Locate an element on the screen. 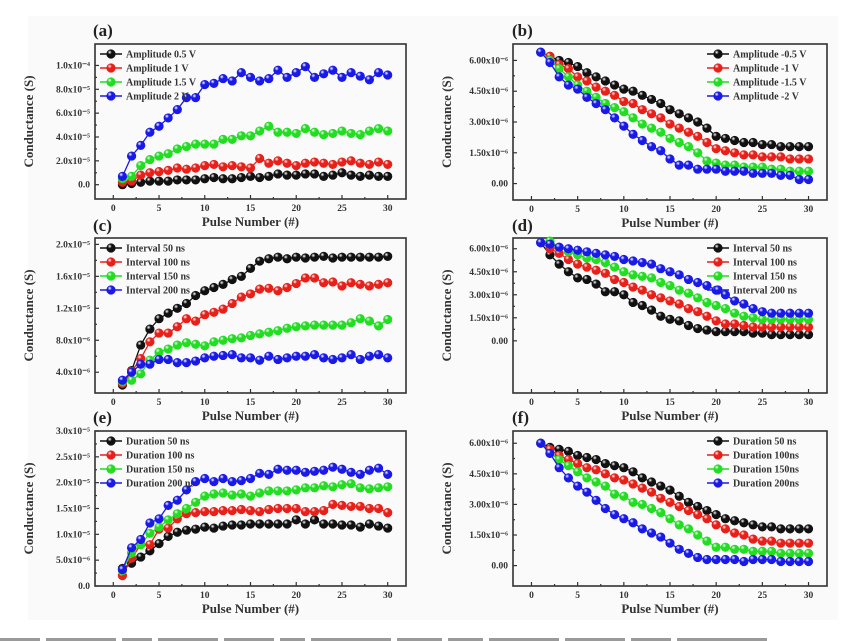  legend-entry: Duration 200ns is located at coordinates (753, 484).